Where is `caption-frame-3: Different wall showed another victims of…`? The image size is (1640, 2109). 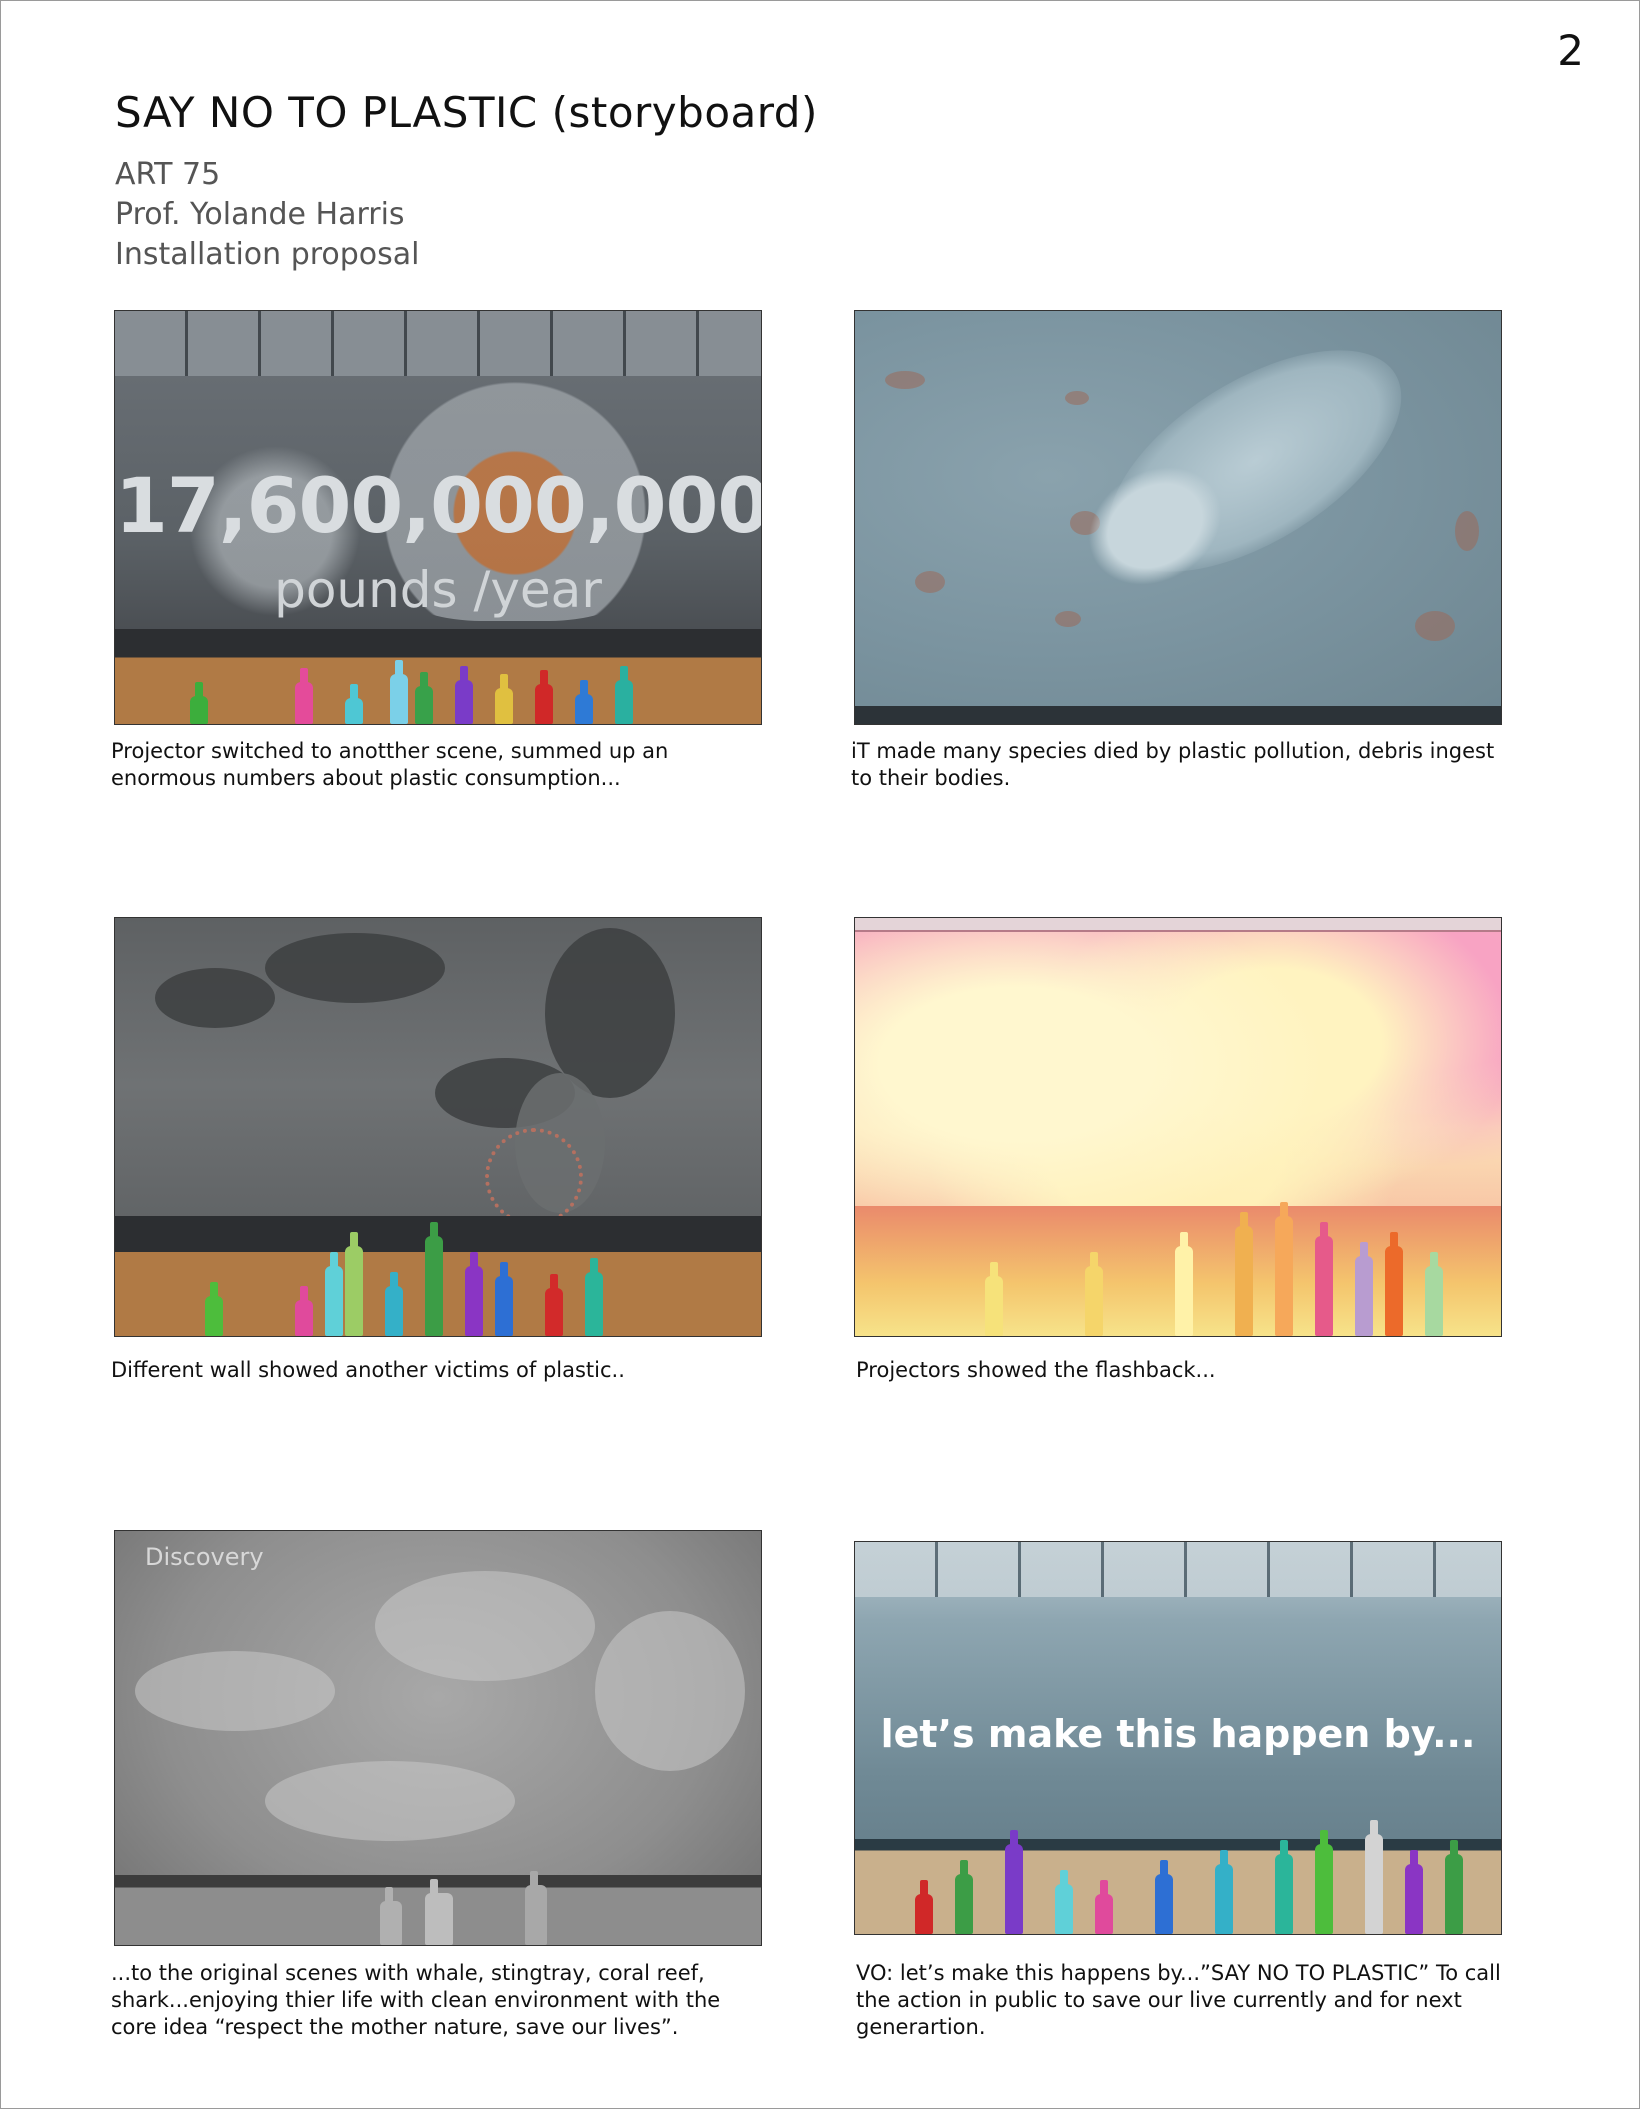 caption-frame-3: Different wall showed another victims of… is located at coordinates (368, 1370).